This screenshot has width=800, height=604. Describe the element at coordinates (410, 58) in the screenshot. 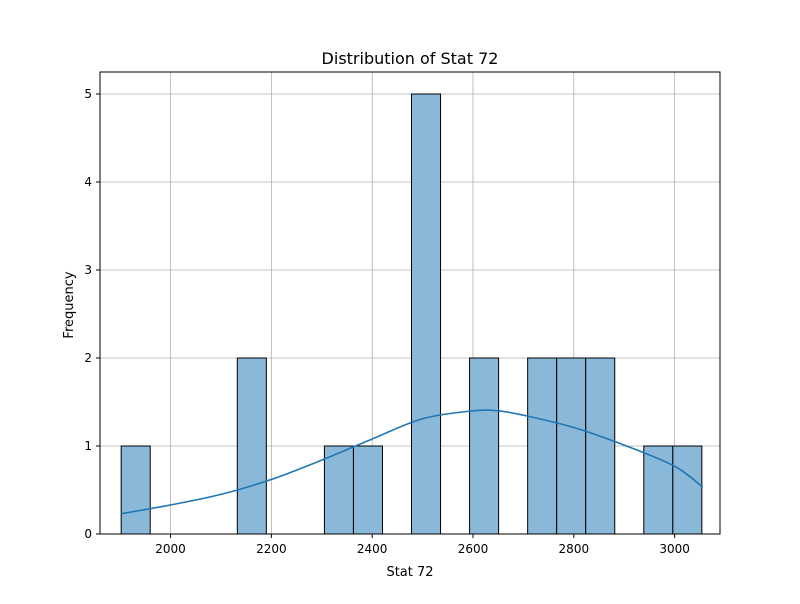

I see `chart-title: Distribution of Stat 72` at that location.